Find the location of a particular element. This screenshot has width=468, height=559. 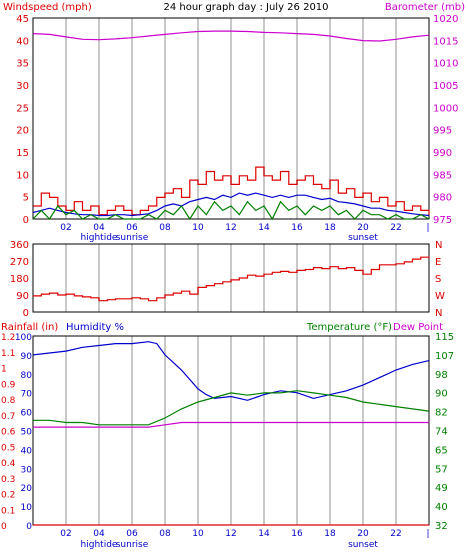

bottom-humidity-tick-label: 70 is located at coordinates (27, 395).